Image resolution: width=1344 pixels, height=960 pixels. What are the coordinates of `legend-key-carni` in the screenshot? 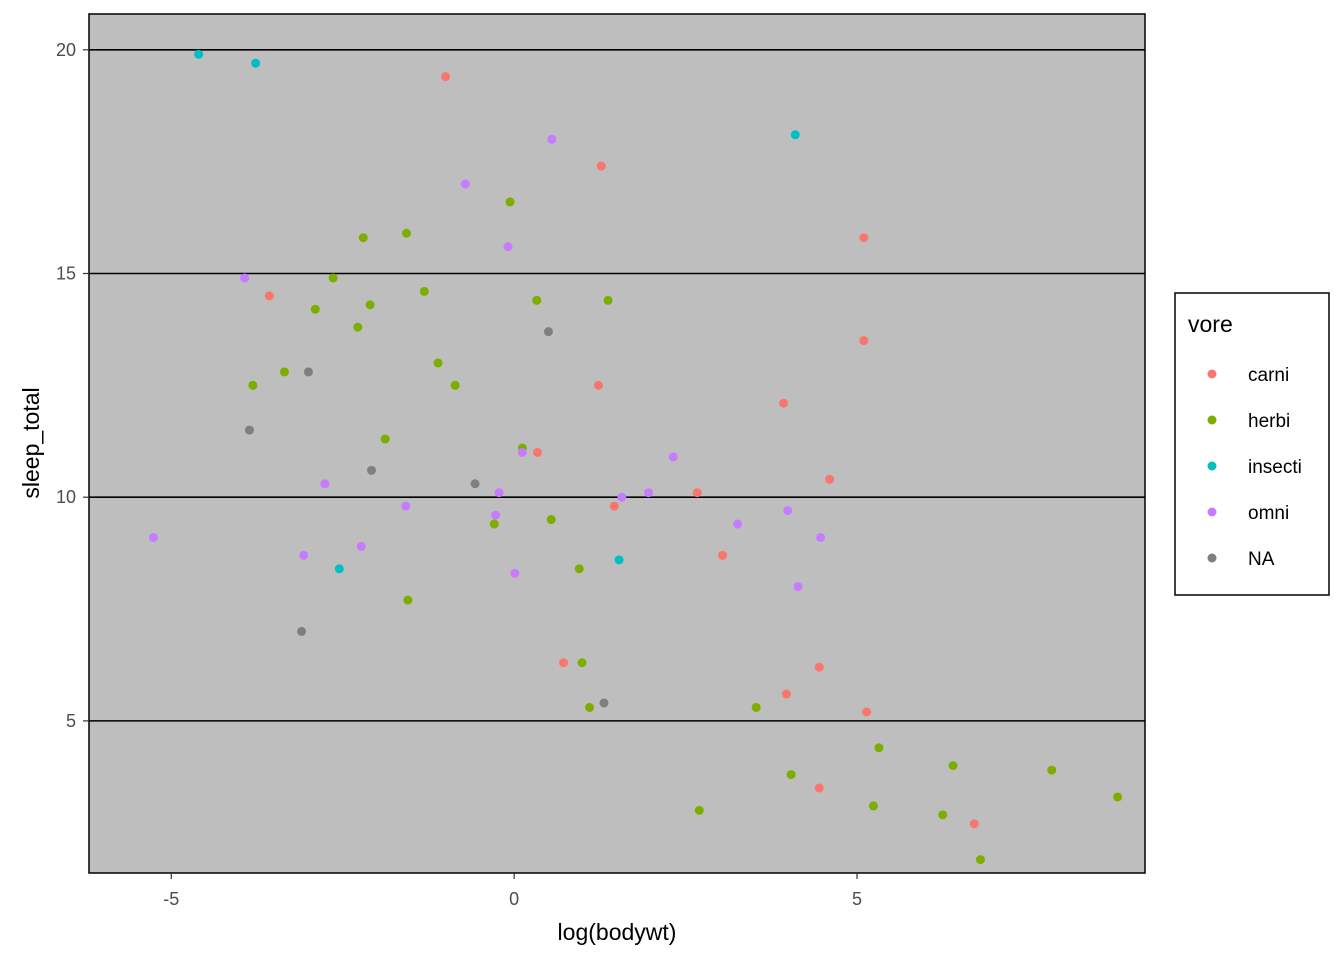 It's located at (1212, 374).